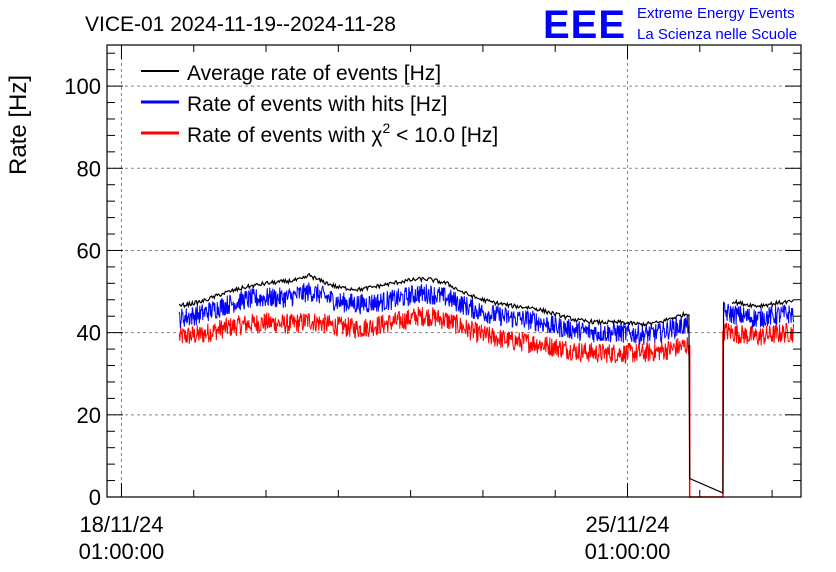 The image size is (836, 572). I want to click on series-chi2-main, so click(434, 335).